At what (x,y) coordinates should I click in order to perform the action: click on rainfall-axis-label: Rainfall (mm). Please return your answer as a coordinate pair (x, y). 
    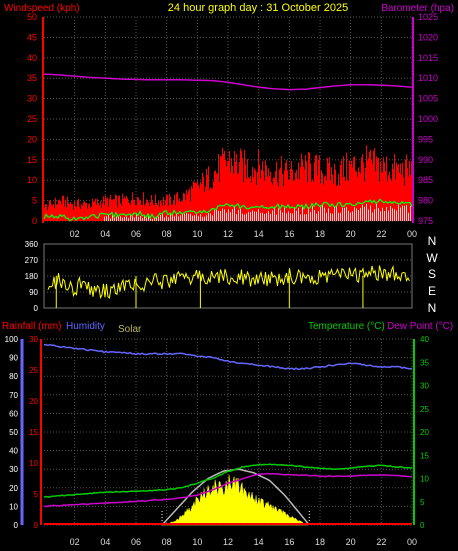
    Looking at the image, I should click on (31, 326).